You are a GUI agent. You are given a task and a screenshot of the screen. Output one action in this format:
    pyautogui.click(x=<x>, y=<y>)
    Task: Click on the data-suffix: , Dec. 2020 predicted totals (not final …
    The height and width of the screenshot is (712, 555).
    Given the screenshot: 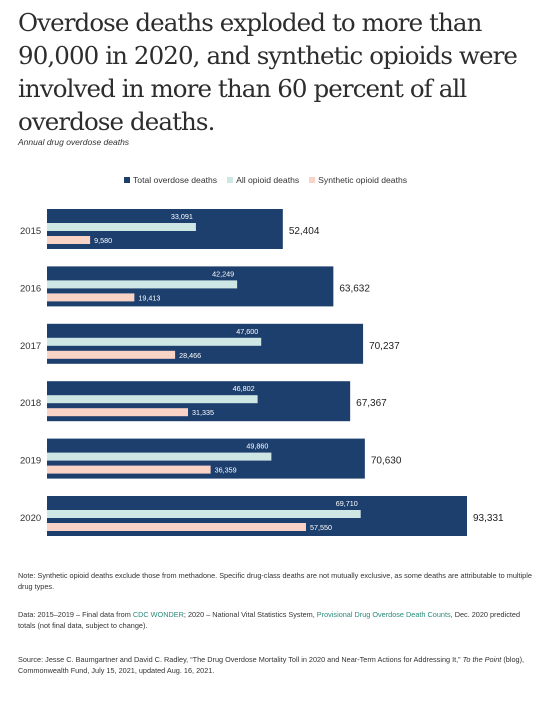 What is the action you would take?
    pyautogui.click(x=269, y=620)
    